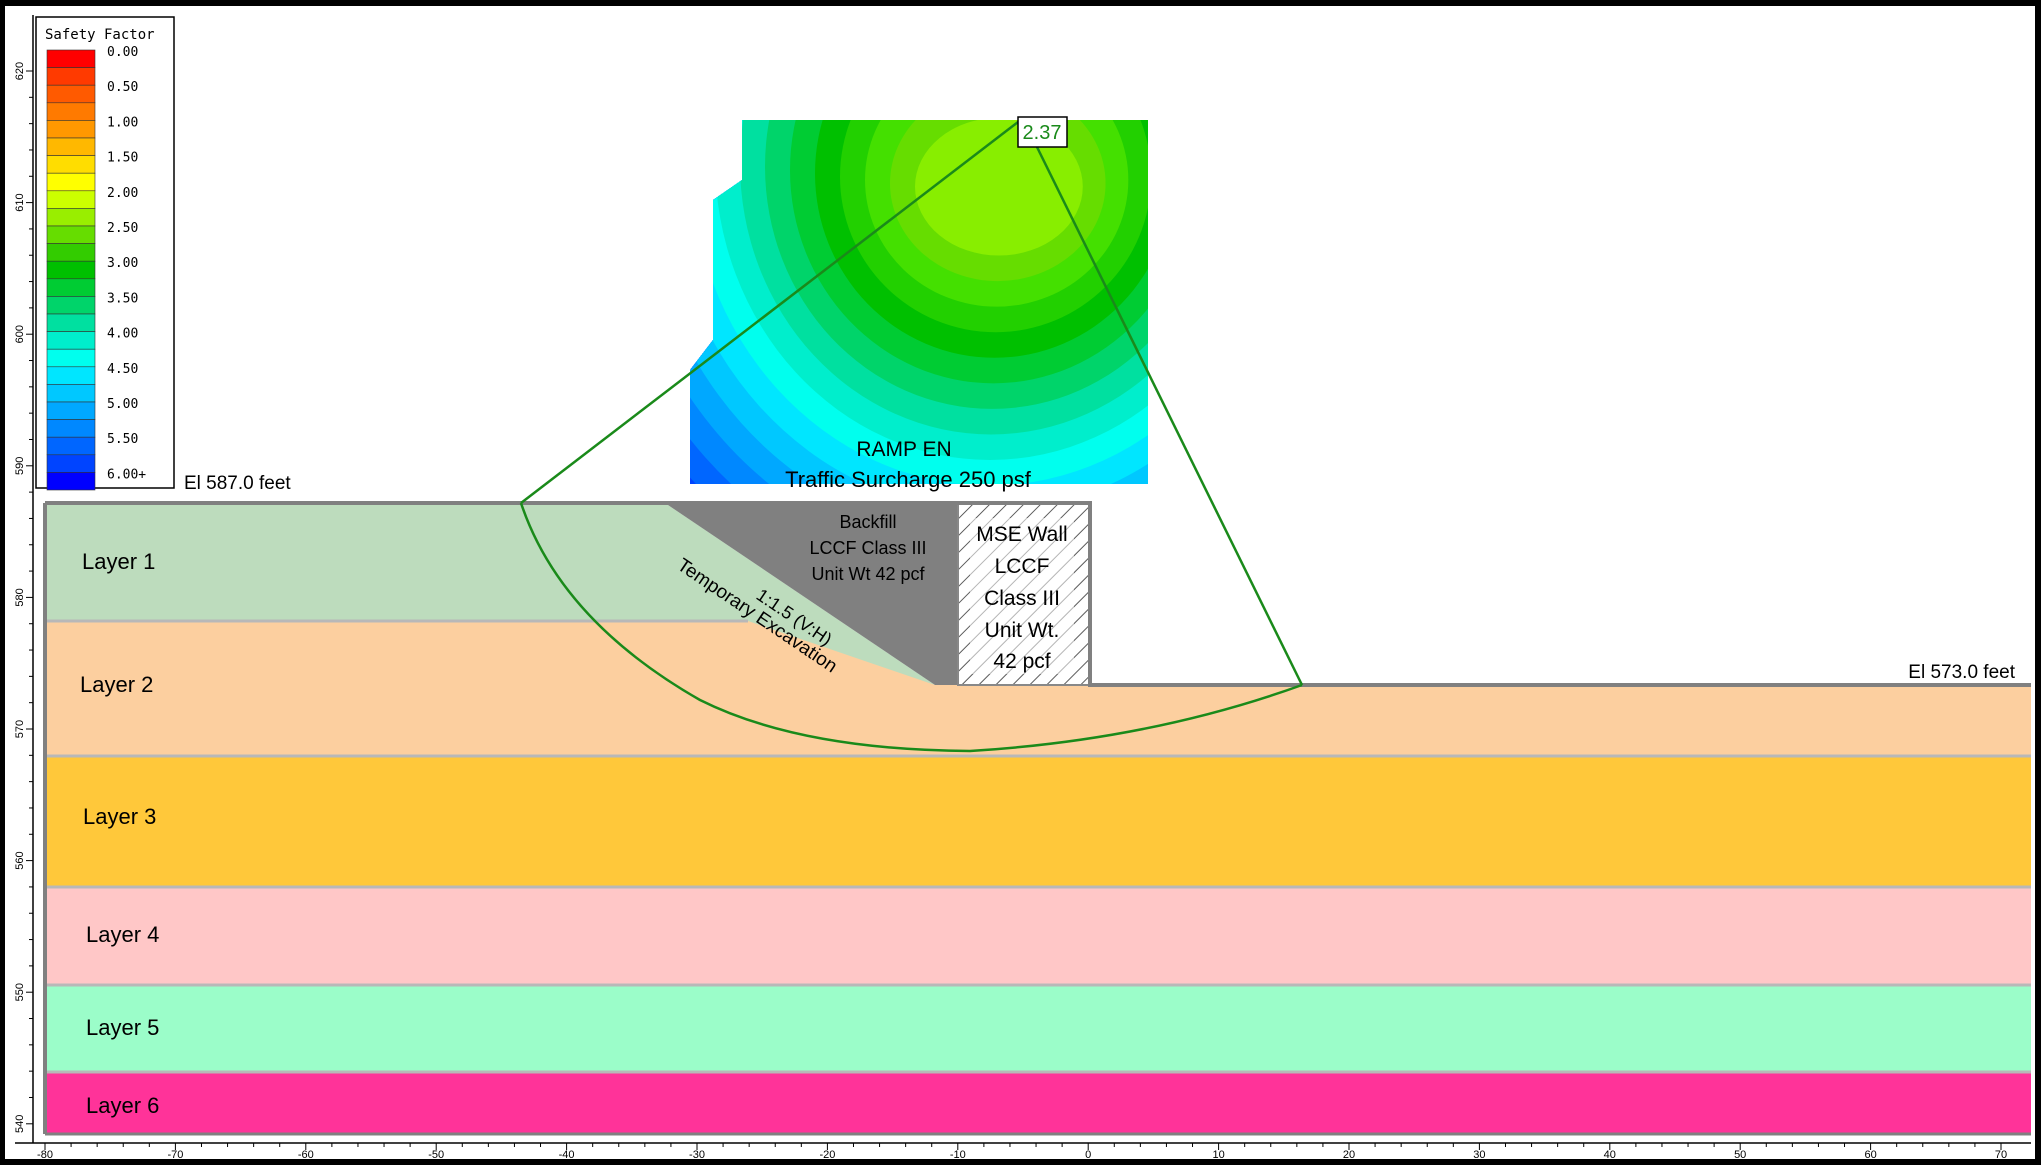  What do you see at coordinates (827, 1155) in the screenshot?
I see `x-tick-label: -20` at bounding box center [827, 1155].